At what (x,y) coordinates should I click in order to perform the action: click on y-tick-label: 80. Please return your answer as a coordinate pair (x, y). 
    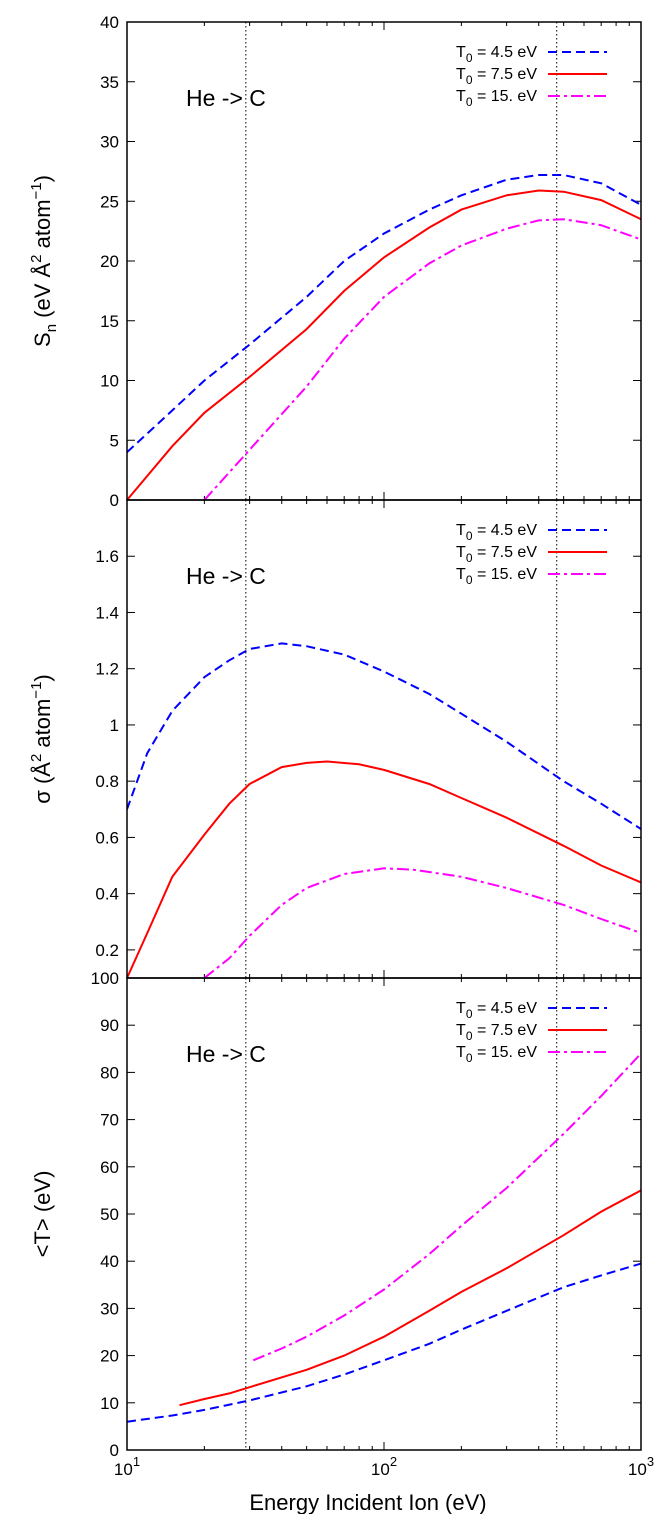
    Looking at the image, I should click on (109, 1072).